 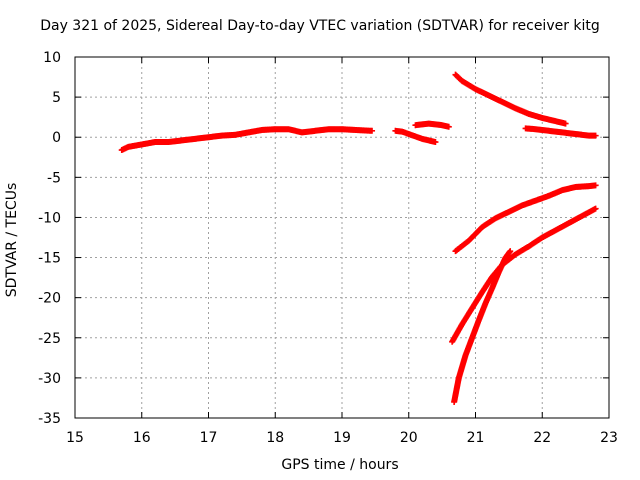 What do you see at coordinates (142, 438) in the screenshot?
I see `x-tick-label: 16` at bounding box center [142, 438].